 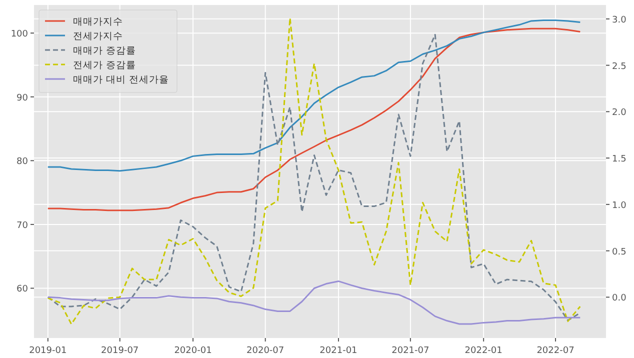 What do you see at coordinates (120, 351) in the screenshot?
I see `x-tick-label: 2019-07` at bounding box center [120, 351].